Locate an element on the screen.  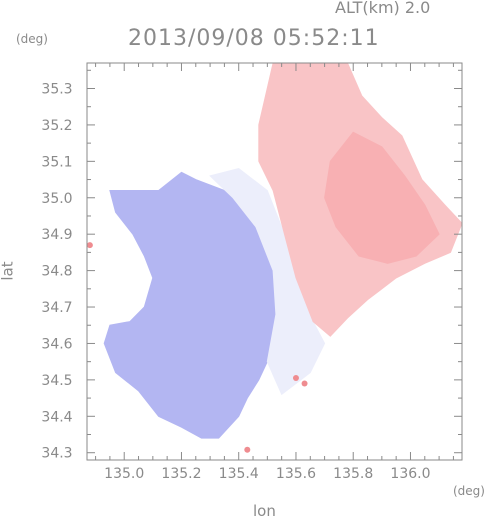
x-tick-label: 135.8 is located at coordinates (353, 474).